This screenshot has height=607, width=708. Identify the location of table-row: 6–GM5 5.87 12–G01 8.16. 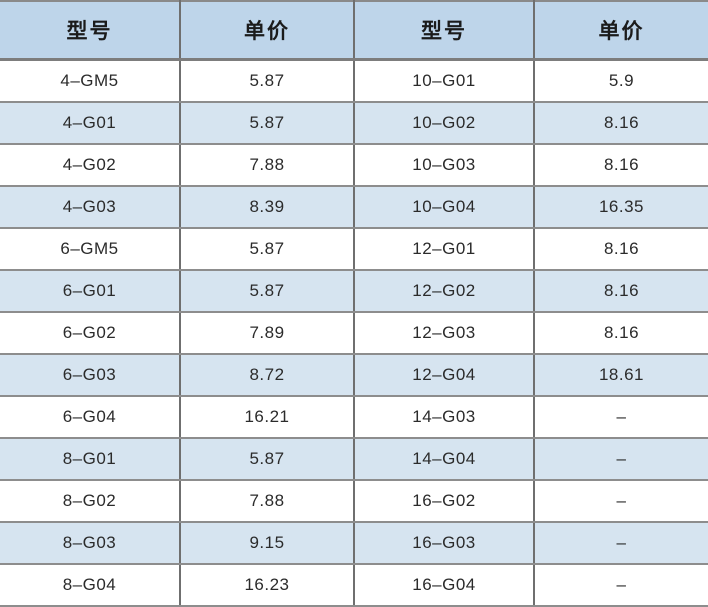
(354, 249).